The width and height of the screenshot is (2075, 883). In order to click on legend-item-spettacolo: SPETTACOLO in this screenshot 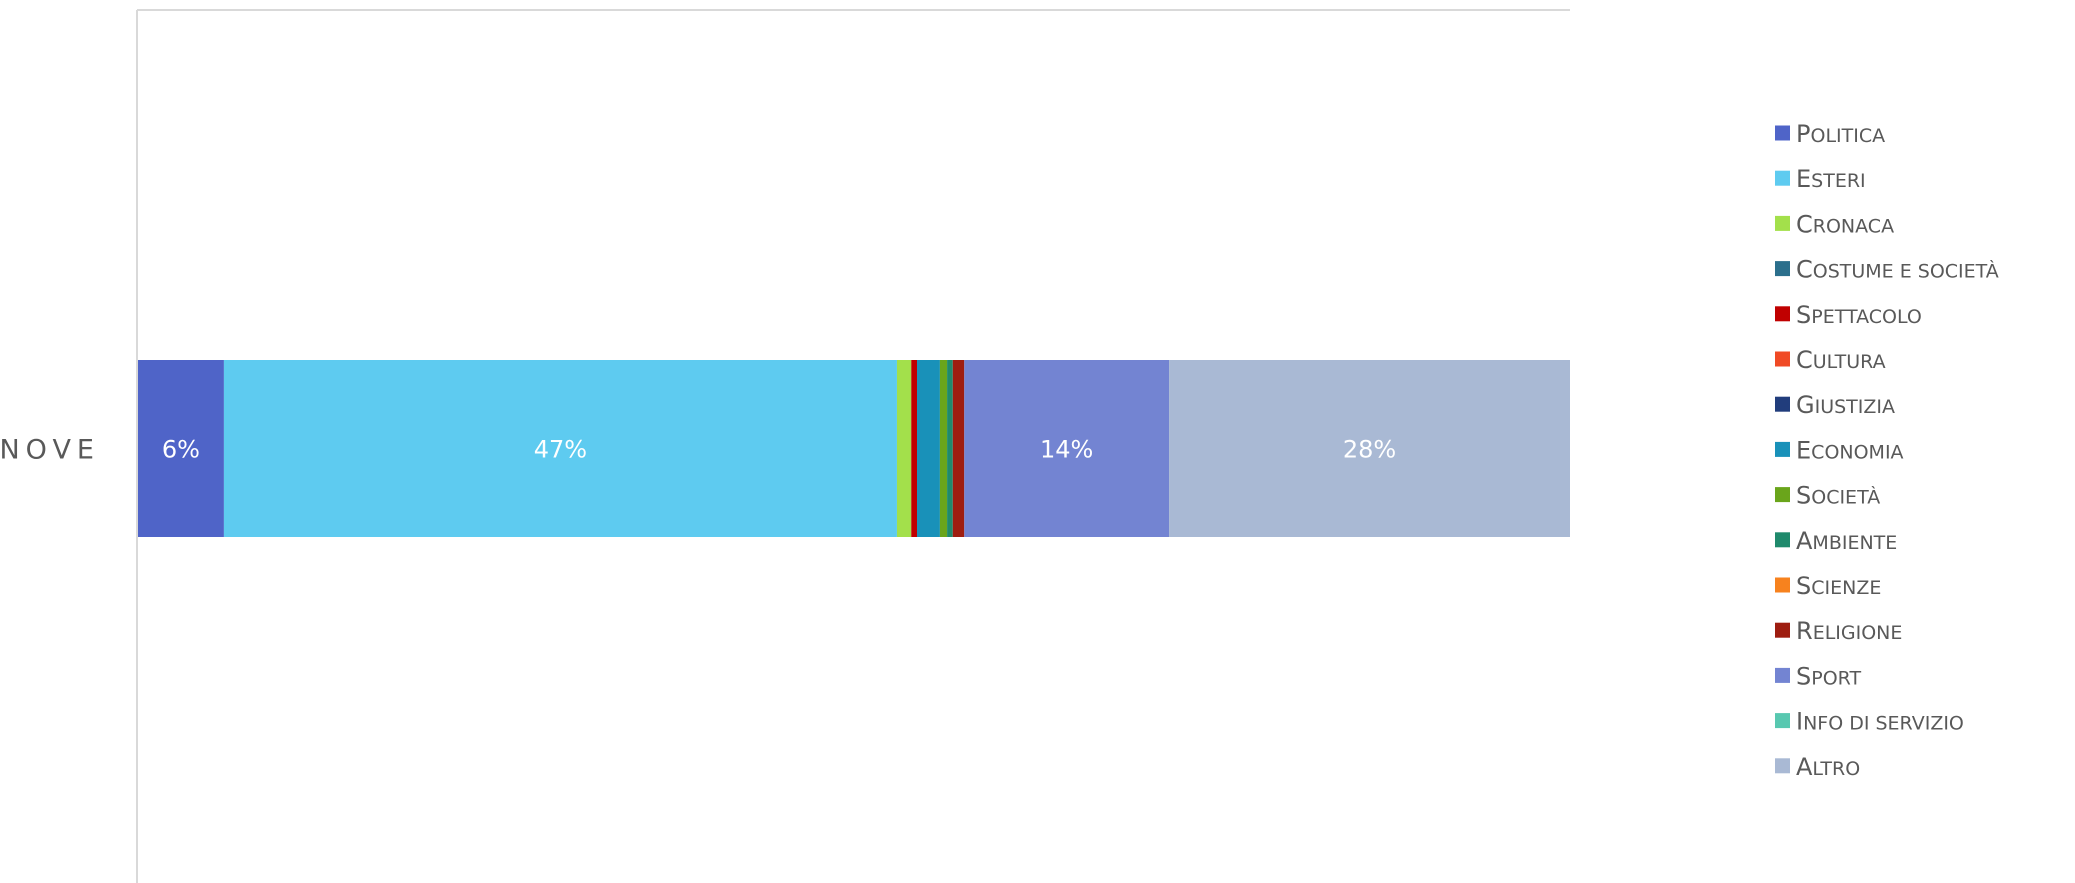, I will do `click(1848, 315)`.